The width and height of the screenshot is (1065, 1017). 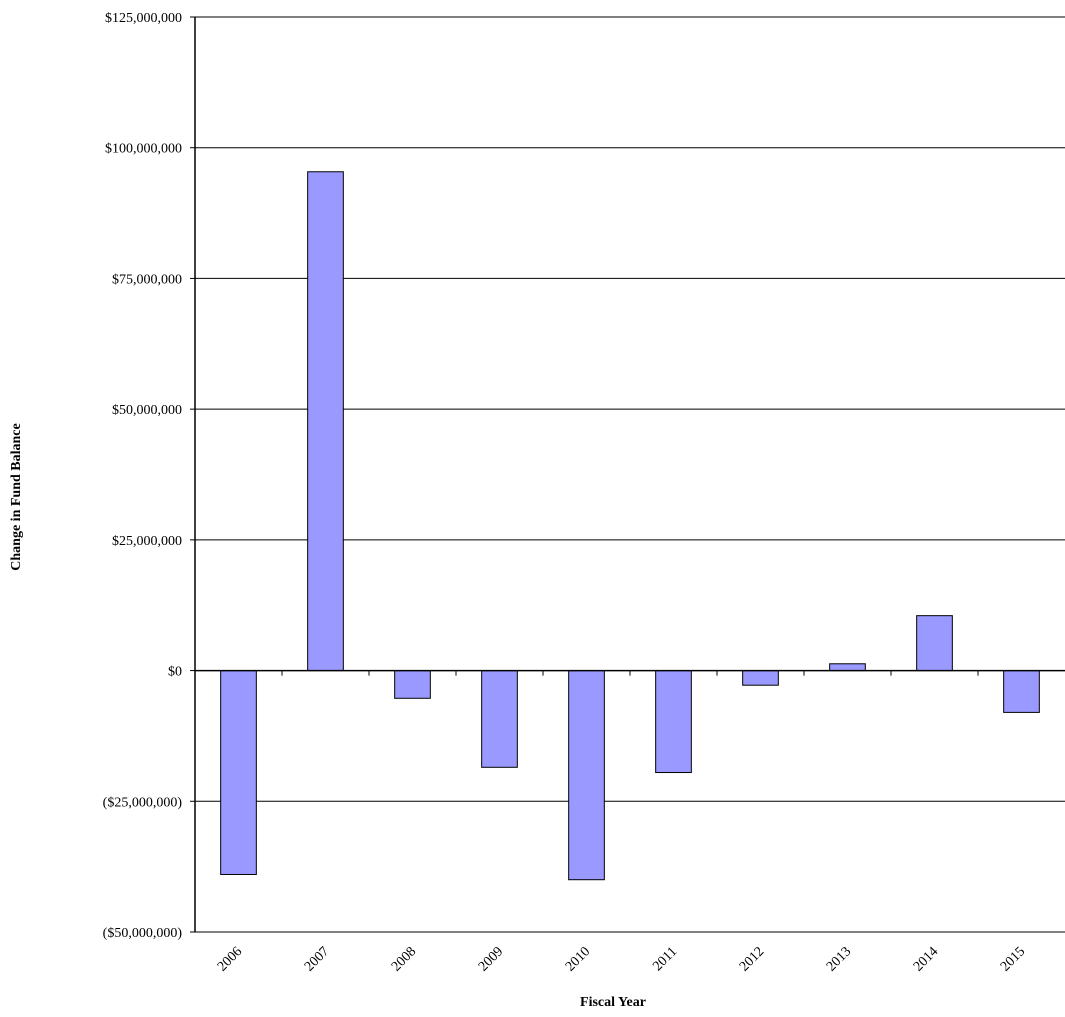 What do you see at coordinates (586, 775) in the screenshot?
I see `bar-2010` at bounding box center [586, 775].